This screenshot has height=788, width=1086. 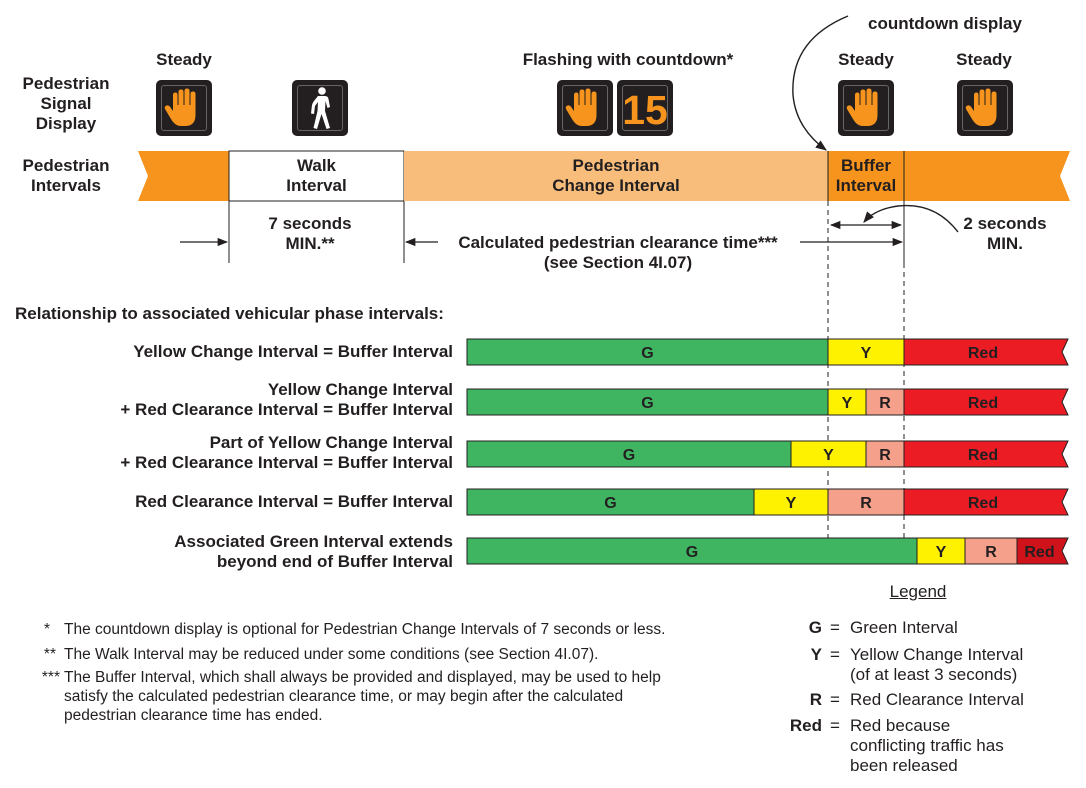 I want to click on change-interval-label: Pedestrian Change Interval, so click(x=616, y=176).